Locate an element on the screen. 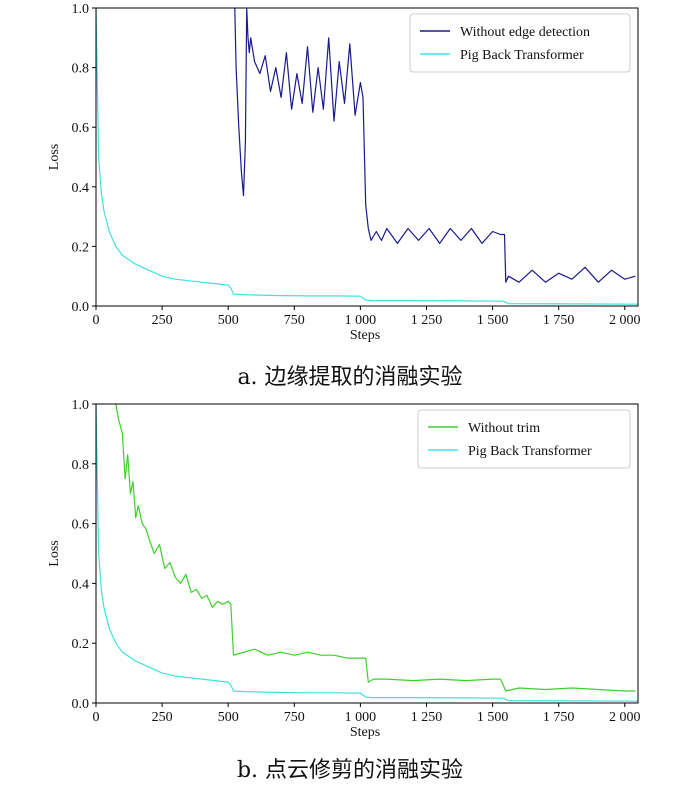 The width and height of the screenshot is (700, 791). legend-entry: Without trim is located at coordinates (504, 428).